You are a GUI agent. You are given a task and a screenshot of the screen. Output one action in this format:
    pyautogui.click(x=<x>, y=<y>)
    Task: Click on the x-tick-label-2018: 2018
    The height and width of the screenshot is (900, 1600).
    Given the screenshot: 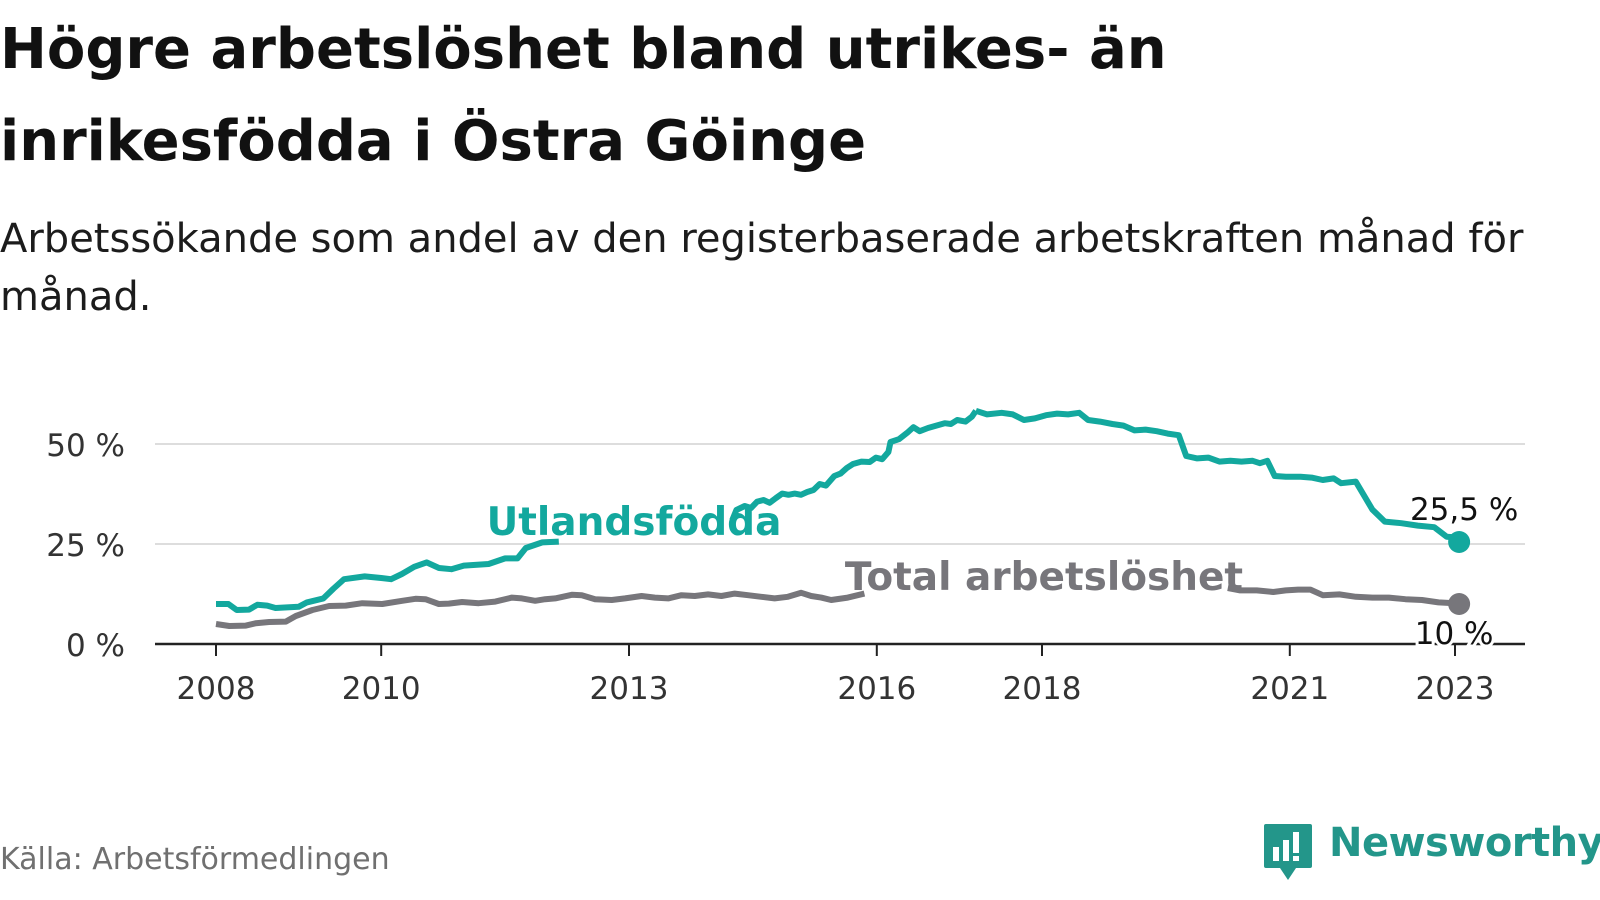 What is the action you would take?
    pyautogui.click(x=1042, y=689)
    